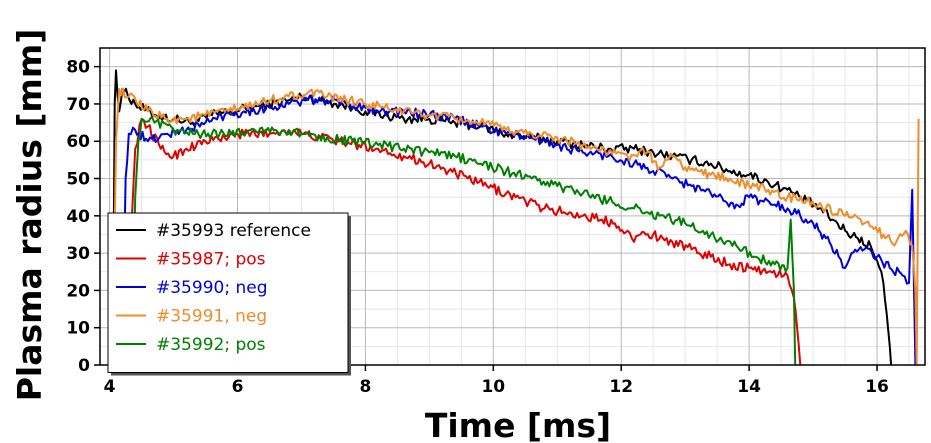 This screenshot has height=443, width=931. I want to click on legend-entry-label: #35992; pos, so click(211, 345).